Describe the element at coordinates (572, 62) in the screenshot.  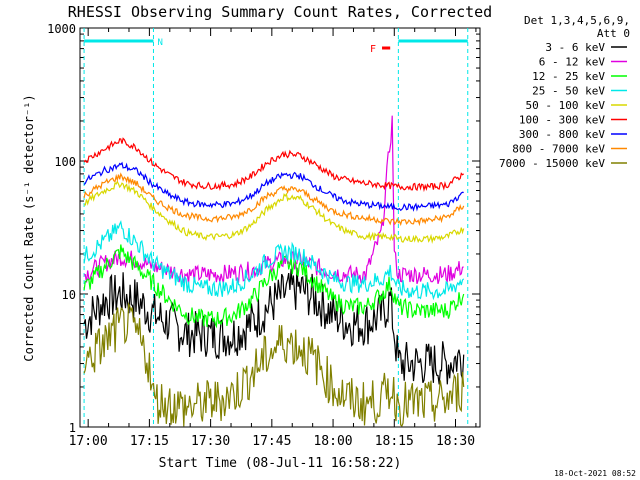
I see `legend-entry-label: 6 - 12 keV` at that location.